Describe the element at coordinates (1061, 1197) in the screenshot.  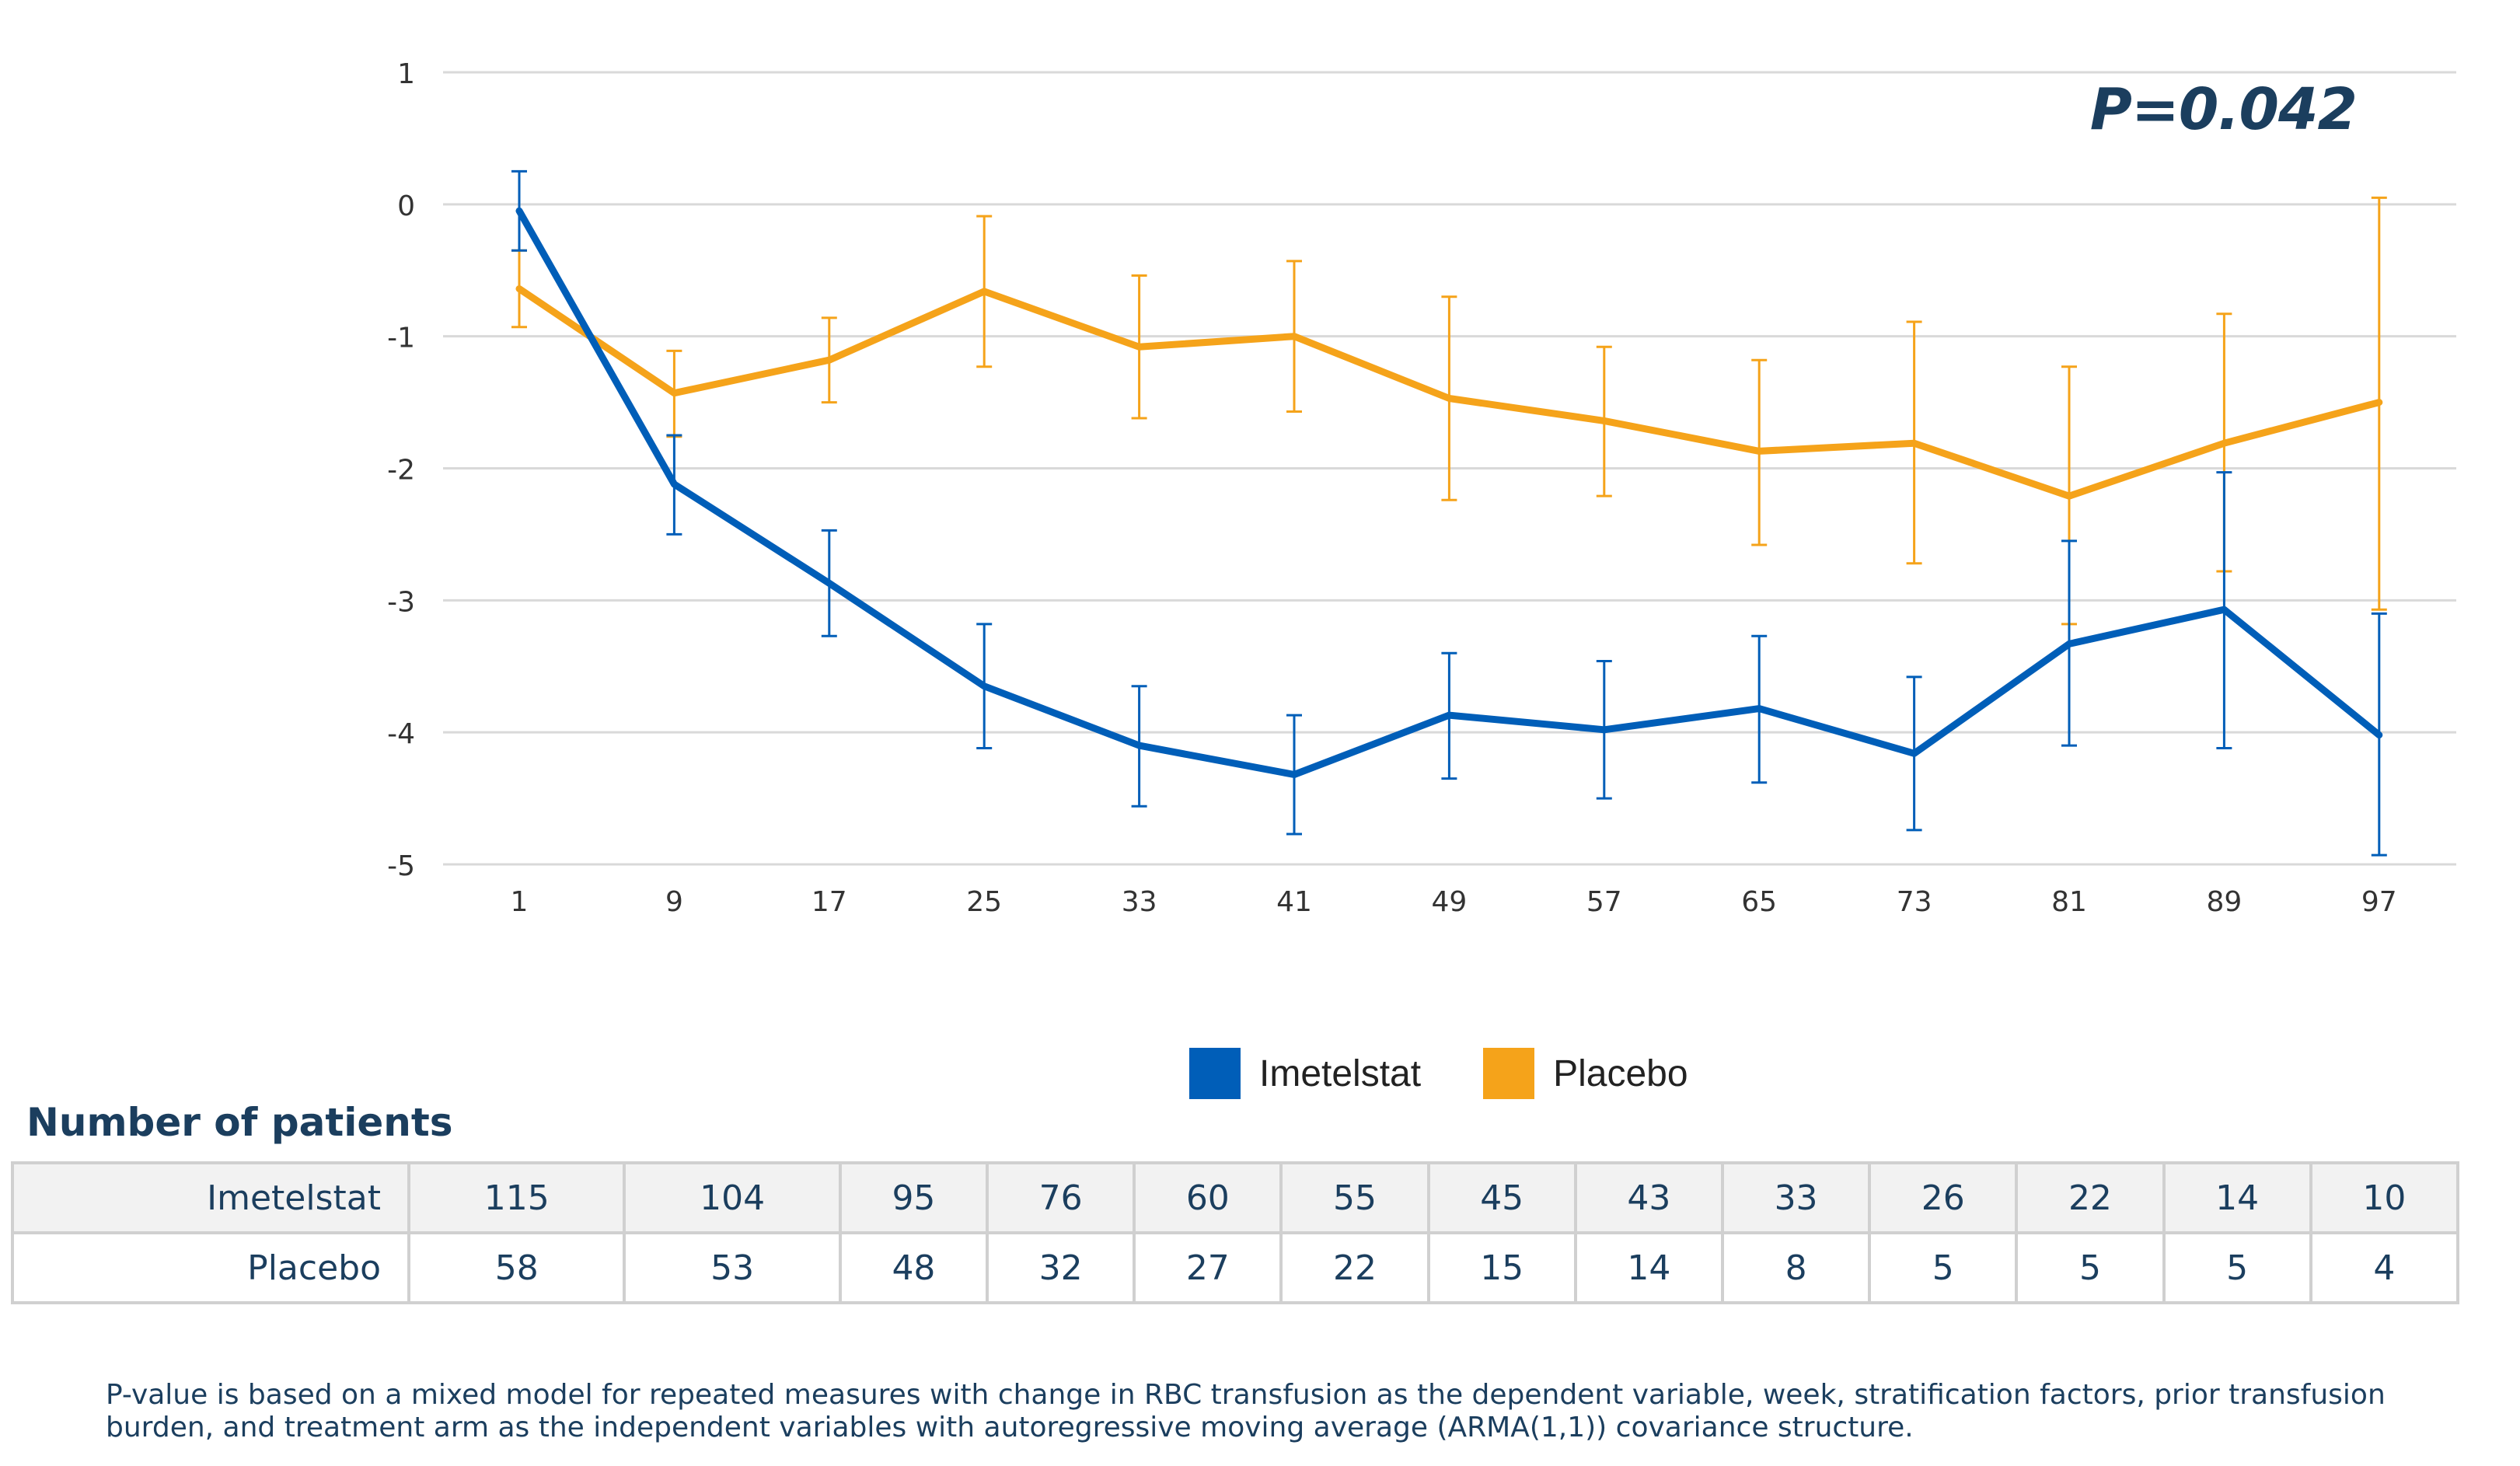
I see `table-cell: 76` at that location.